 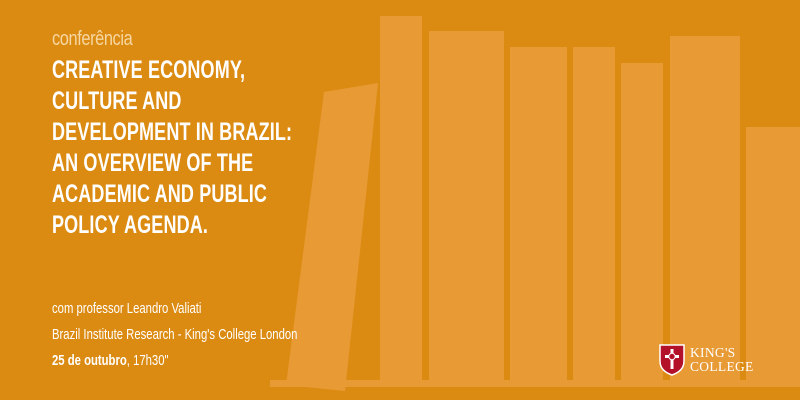 I want to click on leaning-book, so click(x=332, y=237).